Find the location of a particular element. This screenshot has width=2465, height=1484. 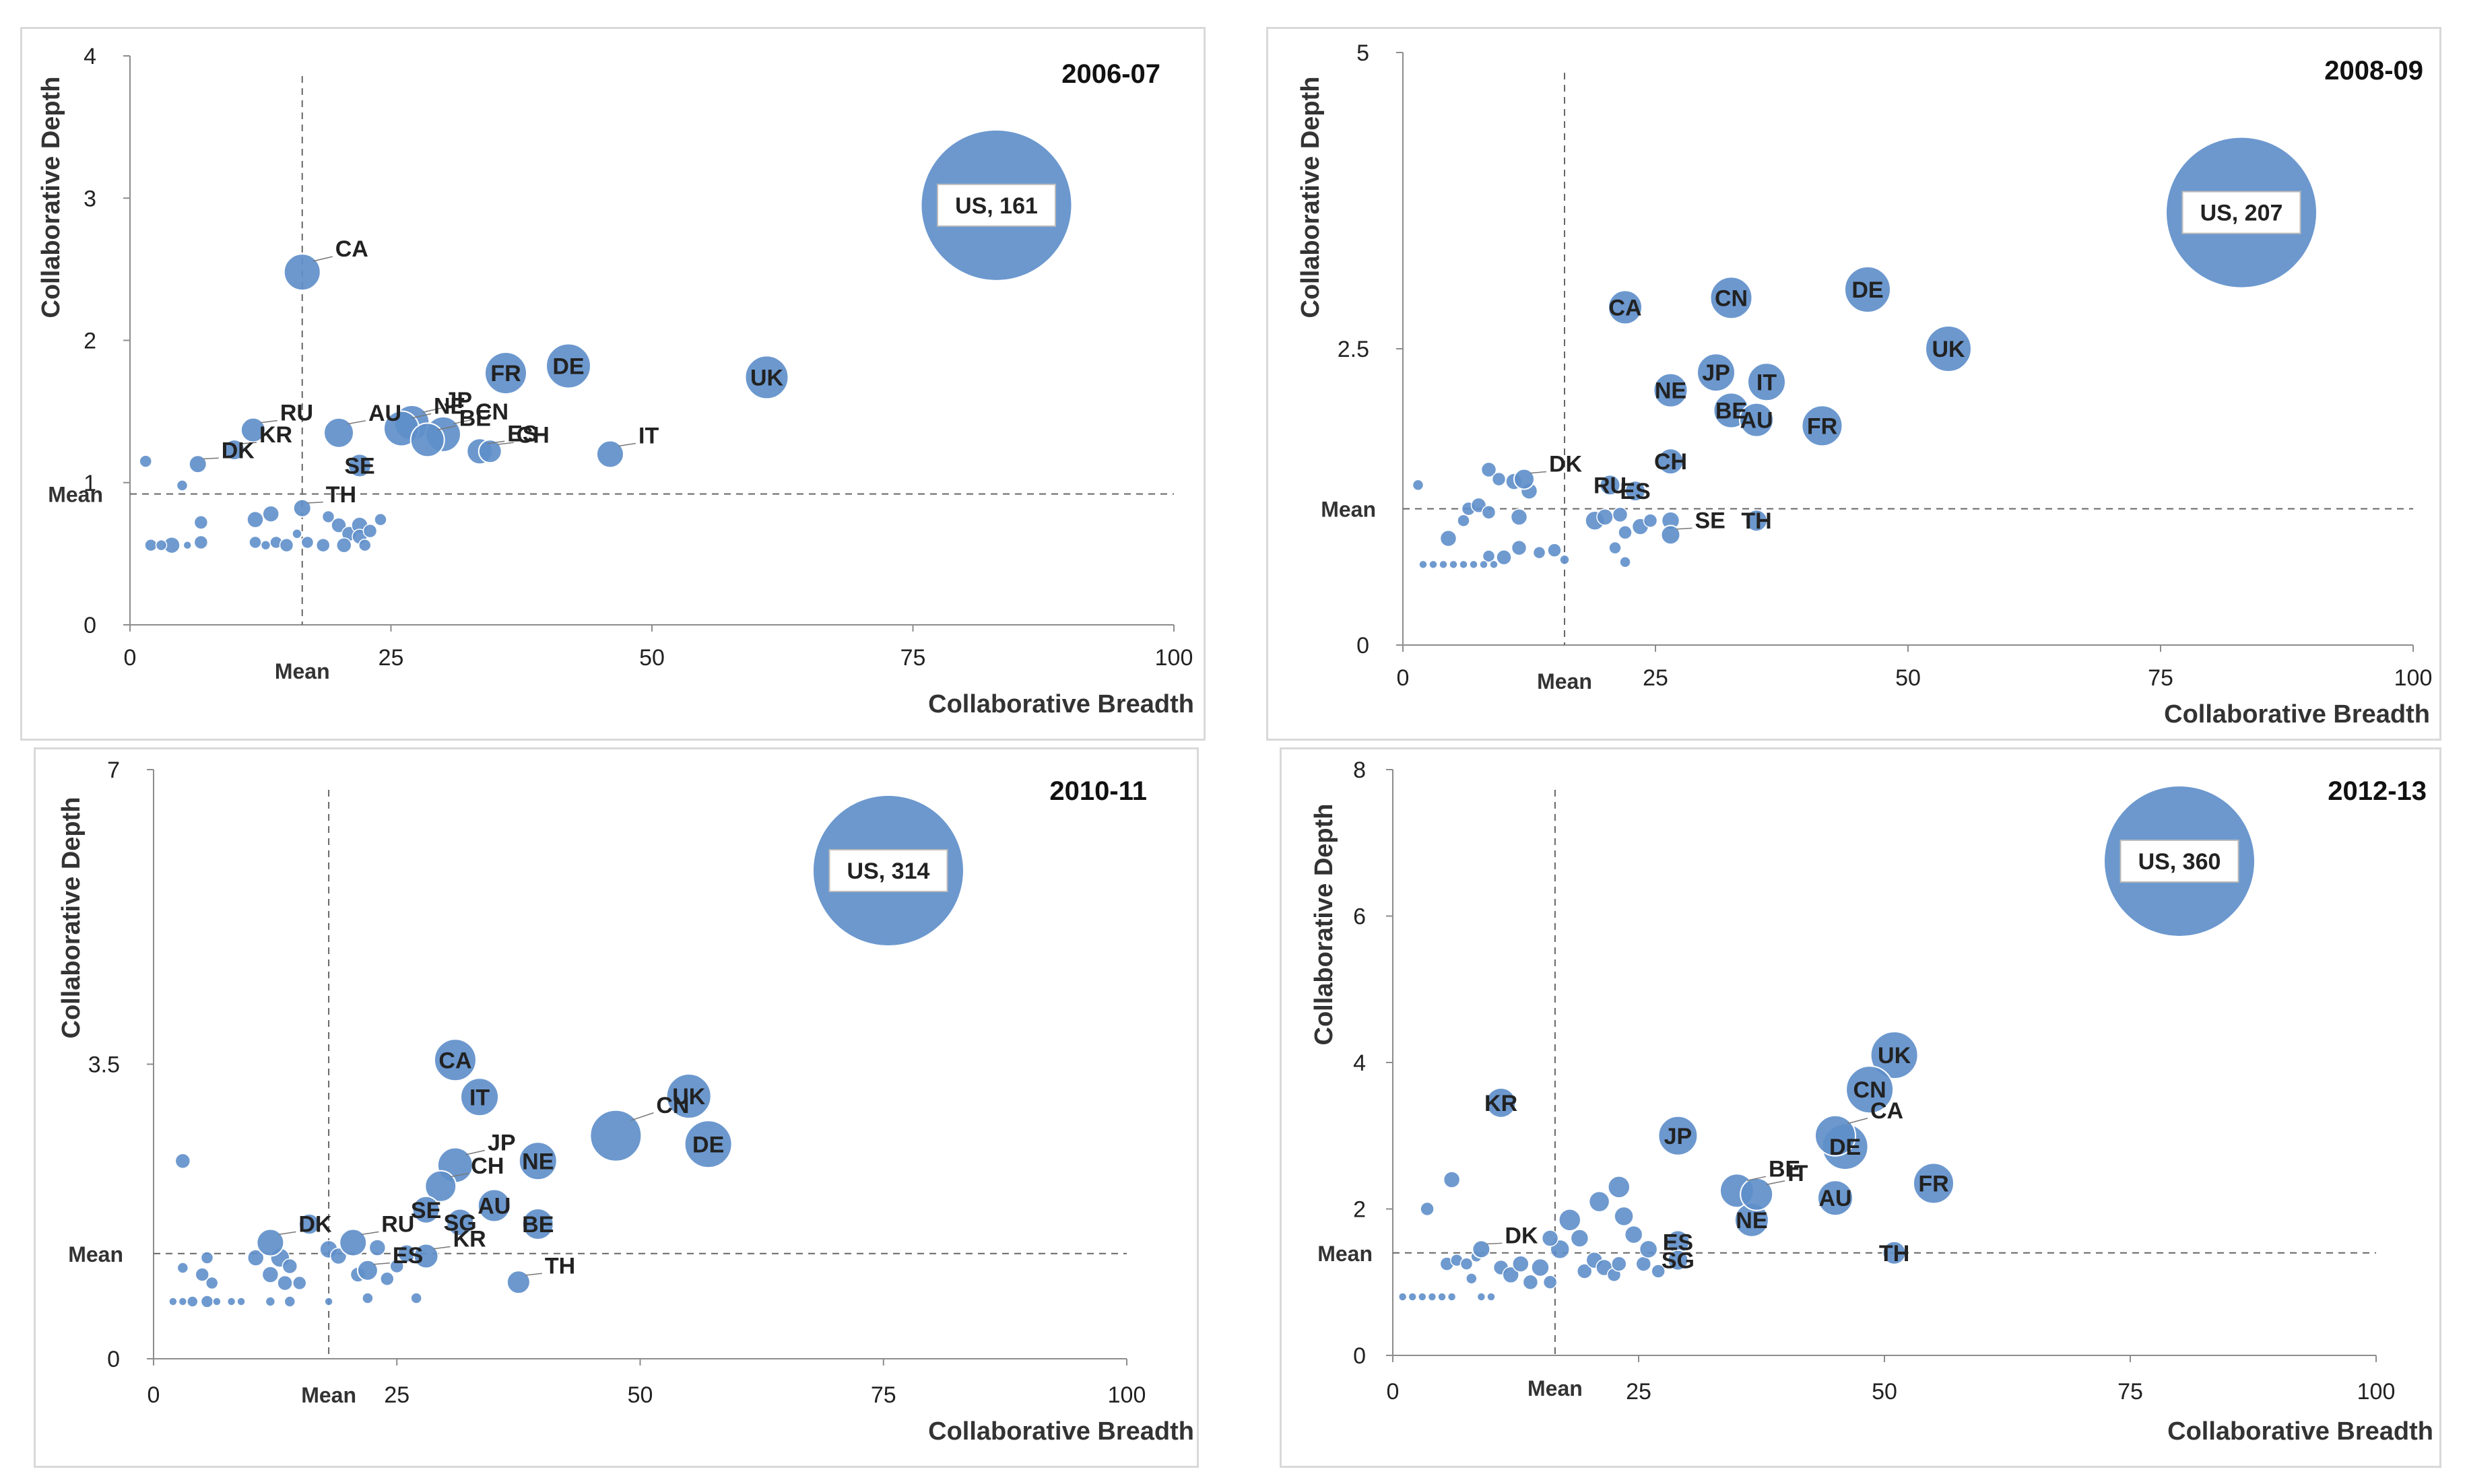

y-tick-label: 1 is located at coordinates (90, 483).